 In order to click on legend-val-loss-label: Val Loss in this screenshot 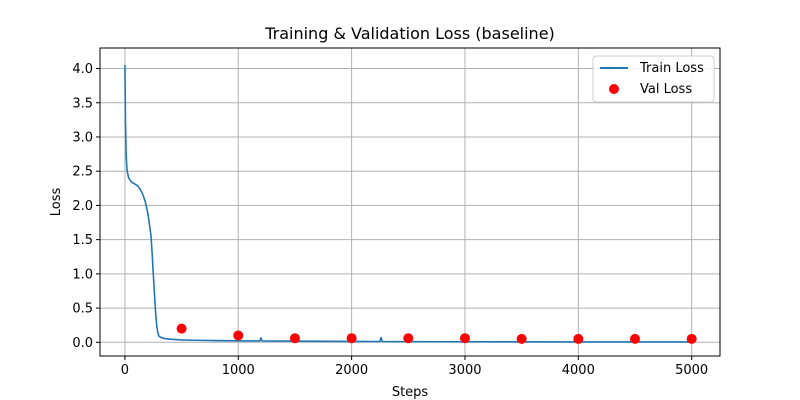, I will do `click(666, 89)`.